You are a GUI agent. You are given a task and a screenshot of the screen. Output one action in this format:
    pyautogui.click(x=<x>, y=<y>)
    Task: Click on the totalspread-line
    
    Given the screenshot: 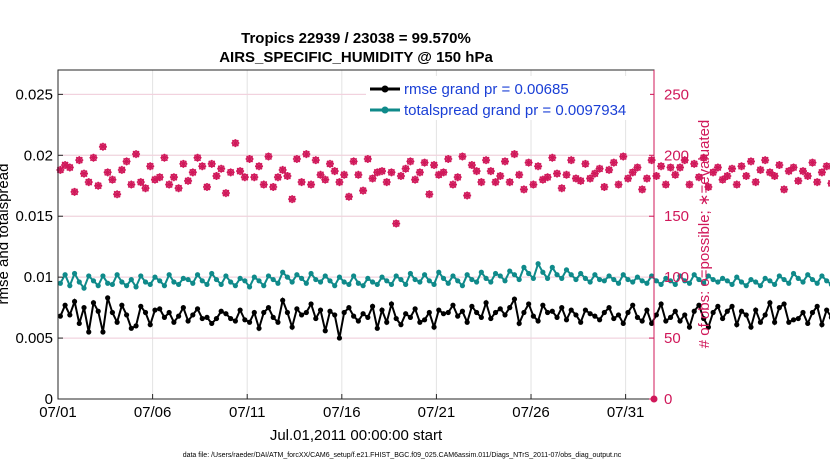 What is the action you would take?
    pyautogui.click(x=444, y=276)
    